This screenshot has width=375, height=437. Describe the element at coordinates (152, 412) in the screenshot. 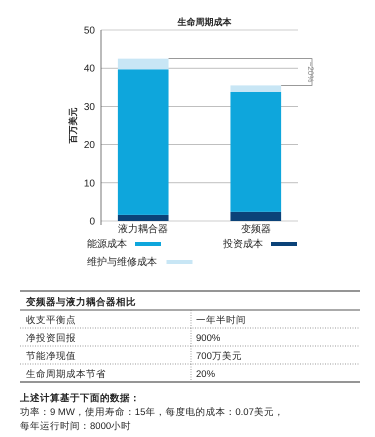

I see `text: 功率：9 MW，使用寿命：15年，每度电的成本：0.07美元，` at that location.